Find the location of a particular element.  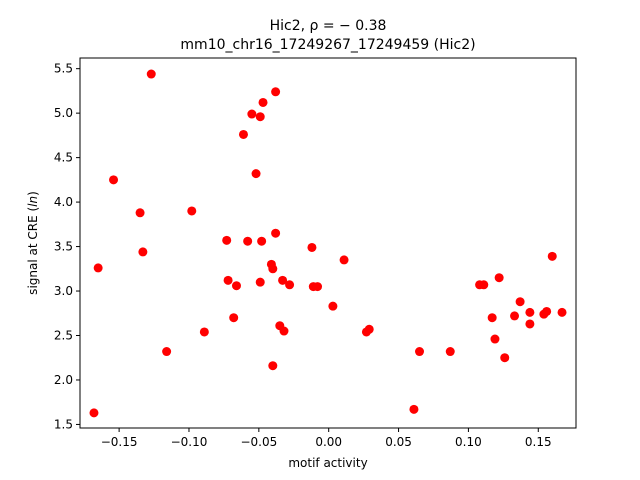

x-tick-label: 0.15 is located at coordinates (538, 442).